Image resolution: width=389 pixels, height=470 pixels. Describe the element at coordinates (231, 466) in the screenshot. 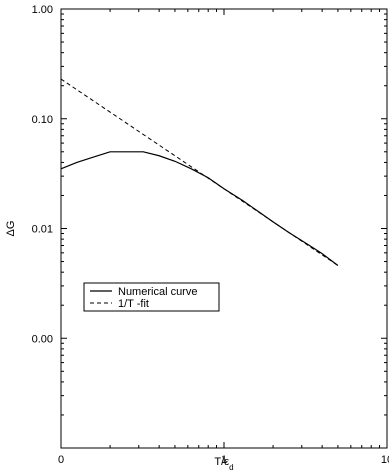

I see `x-axis-title-sub: d` at that location.